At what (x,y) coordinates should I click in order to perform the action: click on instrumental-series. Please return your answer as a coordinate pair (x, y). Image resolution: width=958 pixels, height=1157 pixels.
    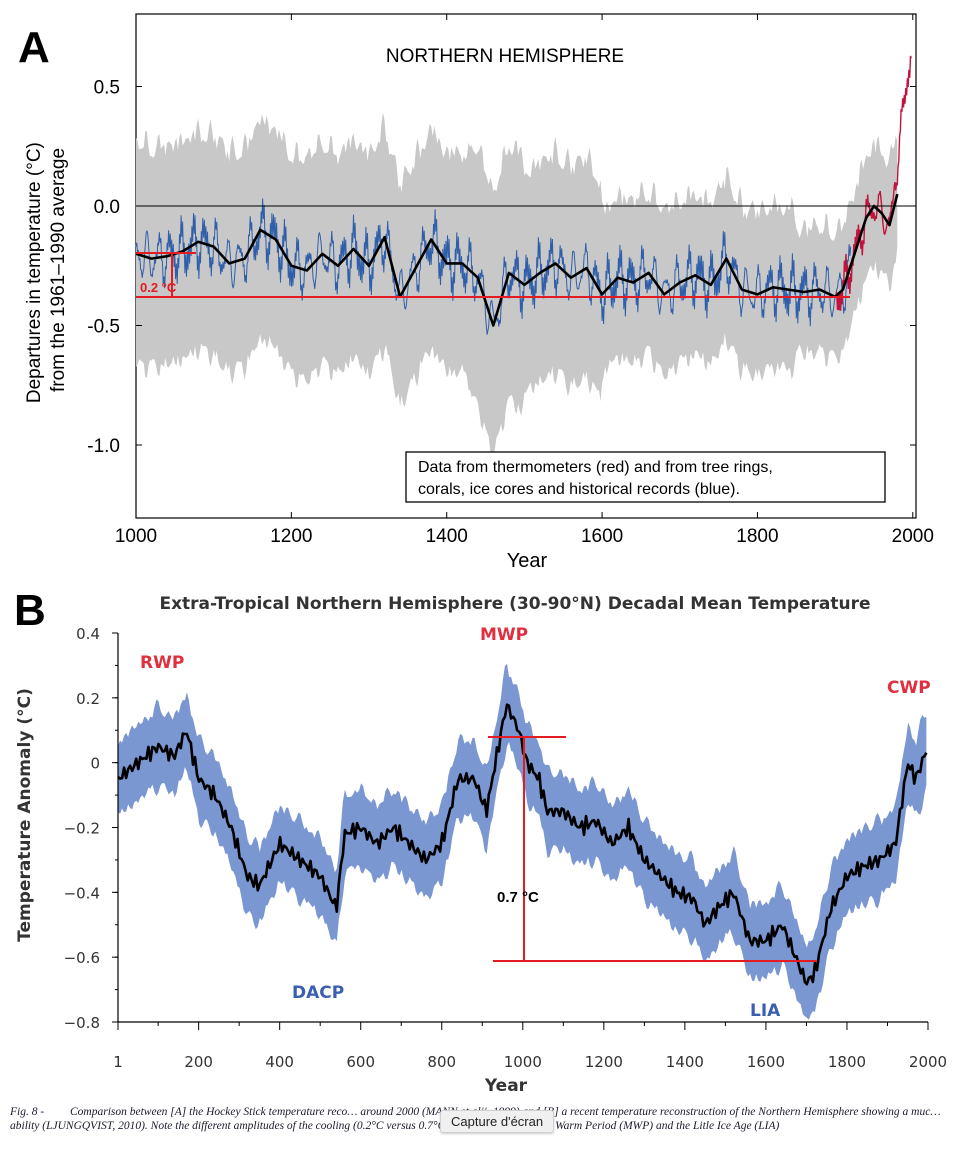
    Looking at the image, I should click on (874, 183).